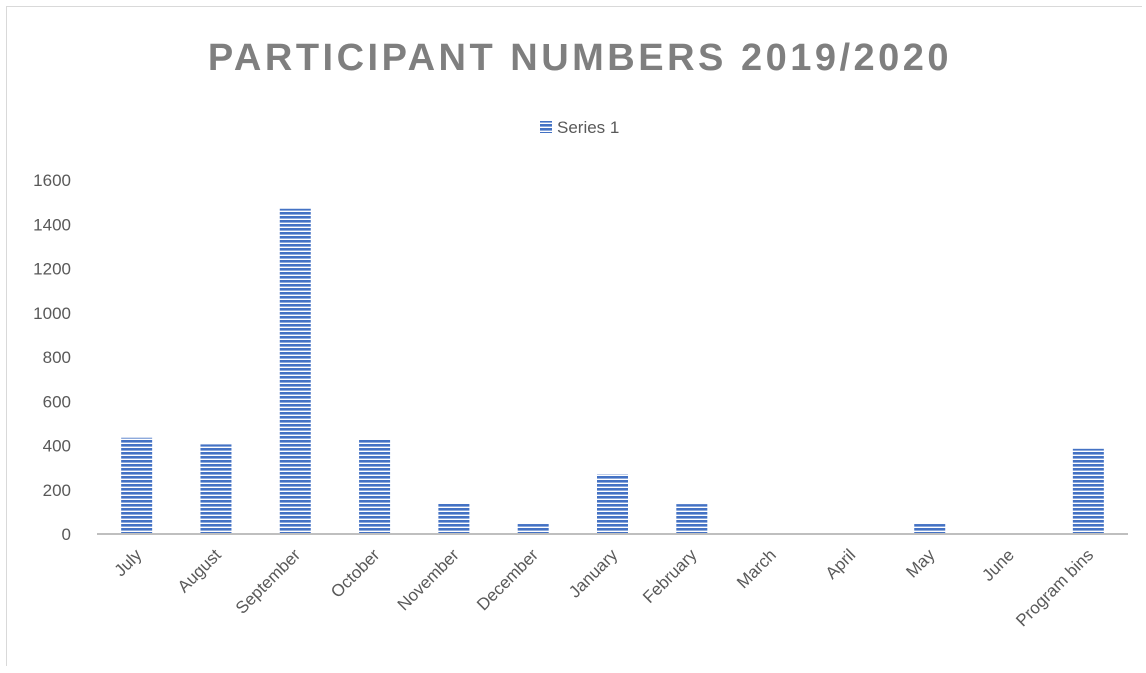  What do you see at coordinates (670, 576) in the screenshot?
I see `x-tick-label: February` at bounding box center [670, 576].